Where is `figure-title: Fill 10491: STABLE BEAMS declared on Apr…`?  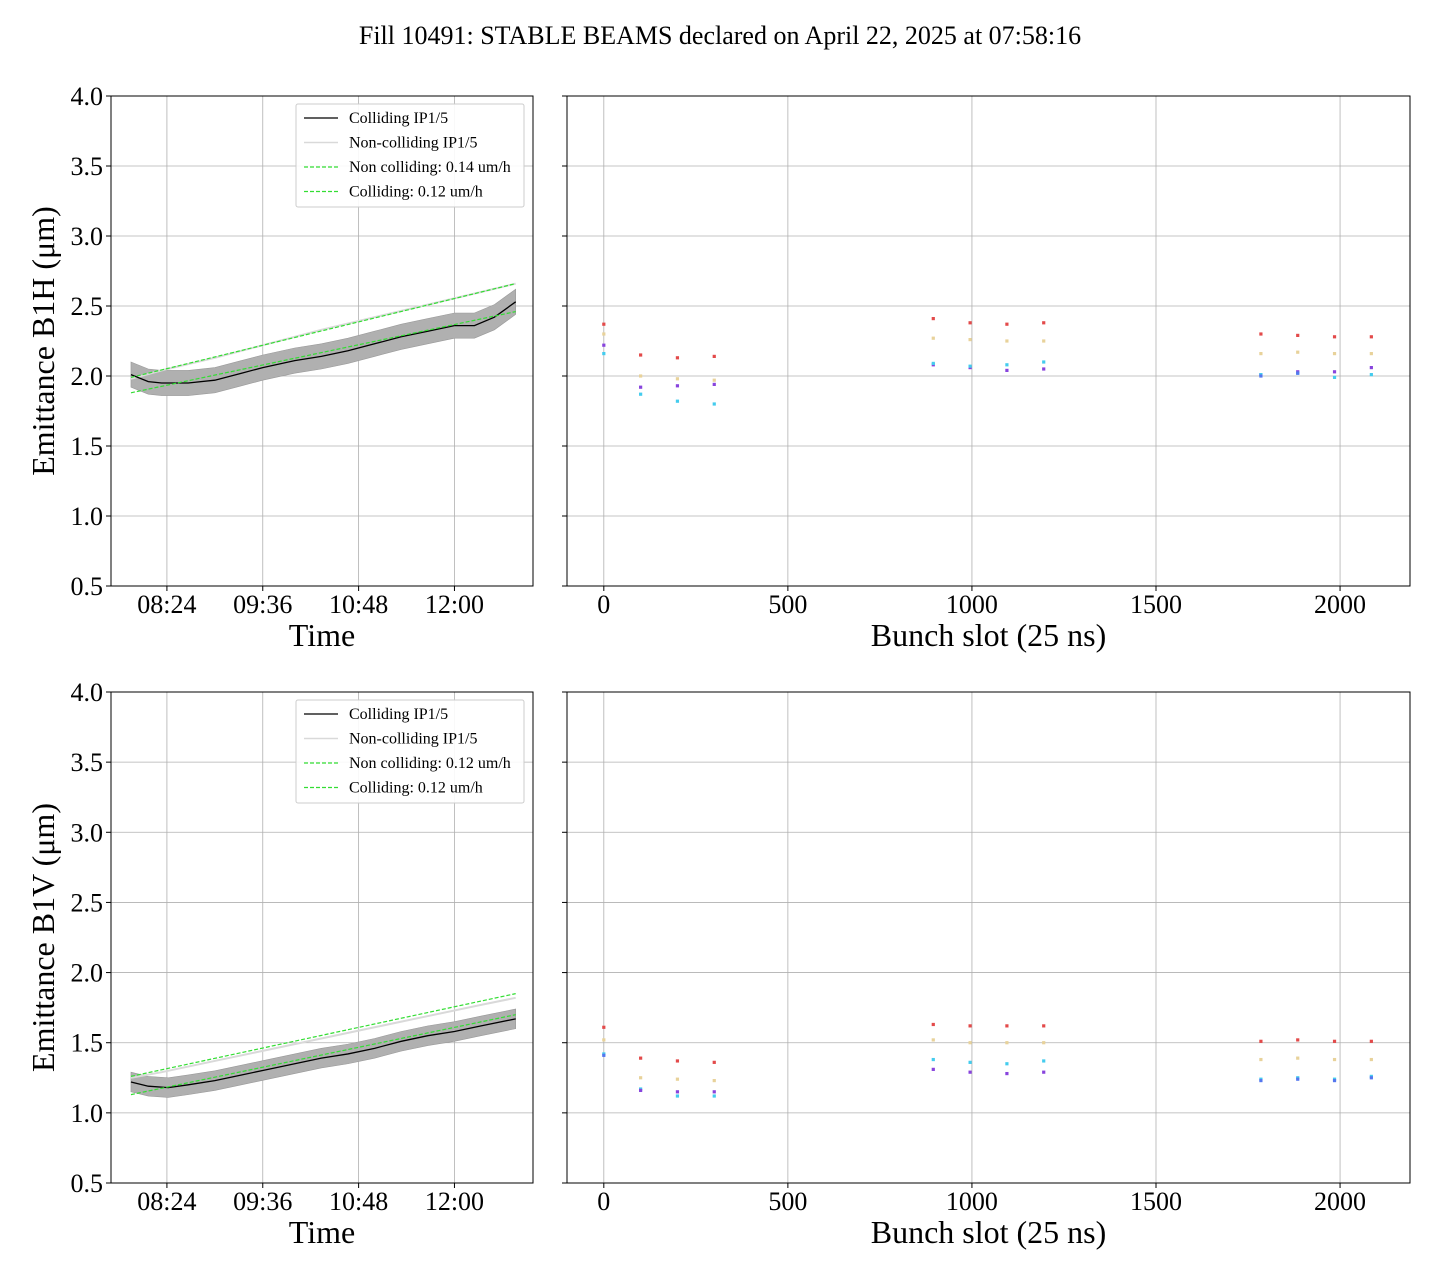 figure-title: Fill 10491: STABLE BEAMS declared on Apr… is located at coordinates (720, 35).